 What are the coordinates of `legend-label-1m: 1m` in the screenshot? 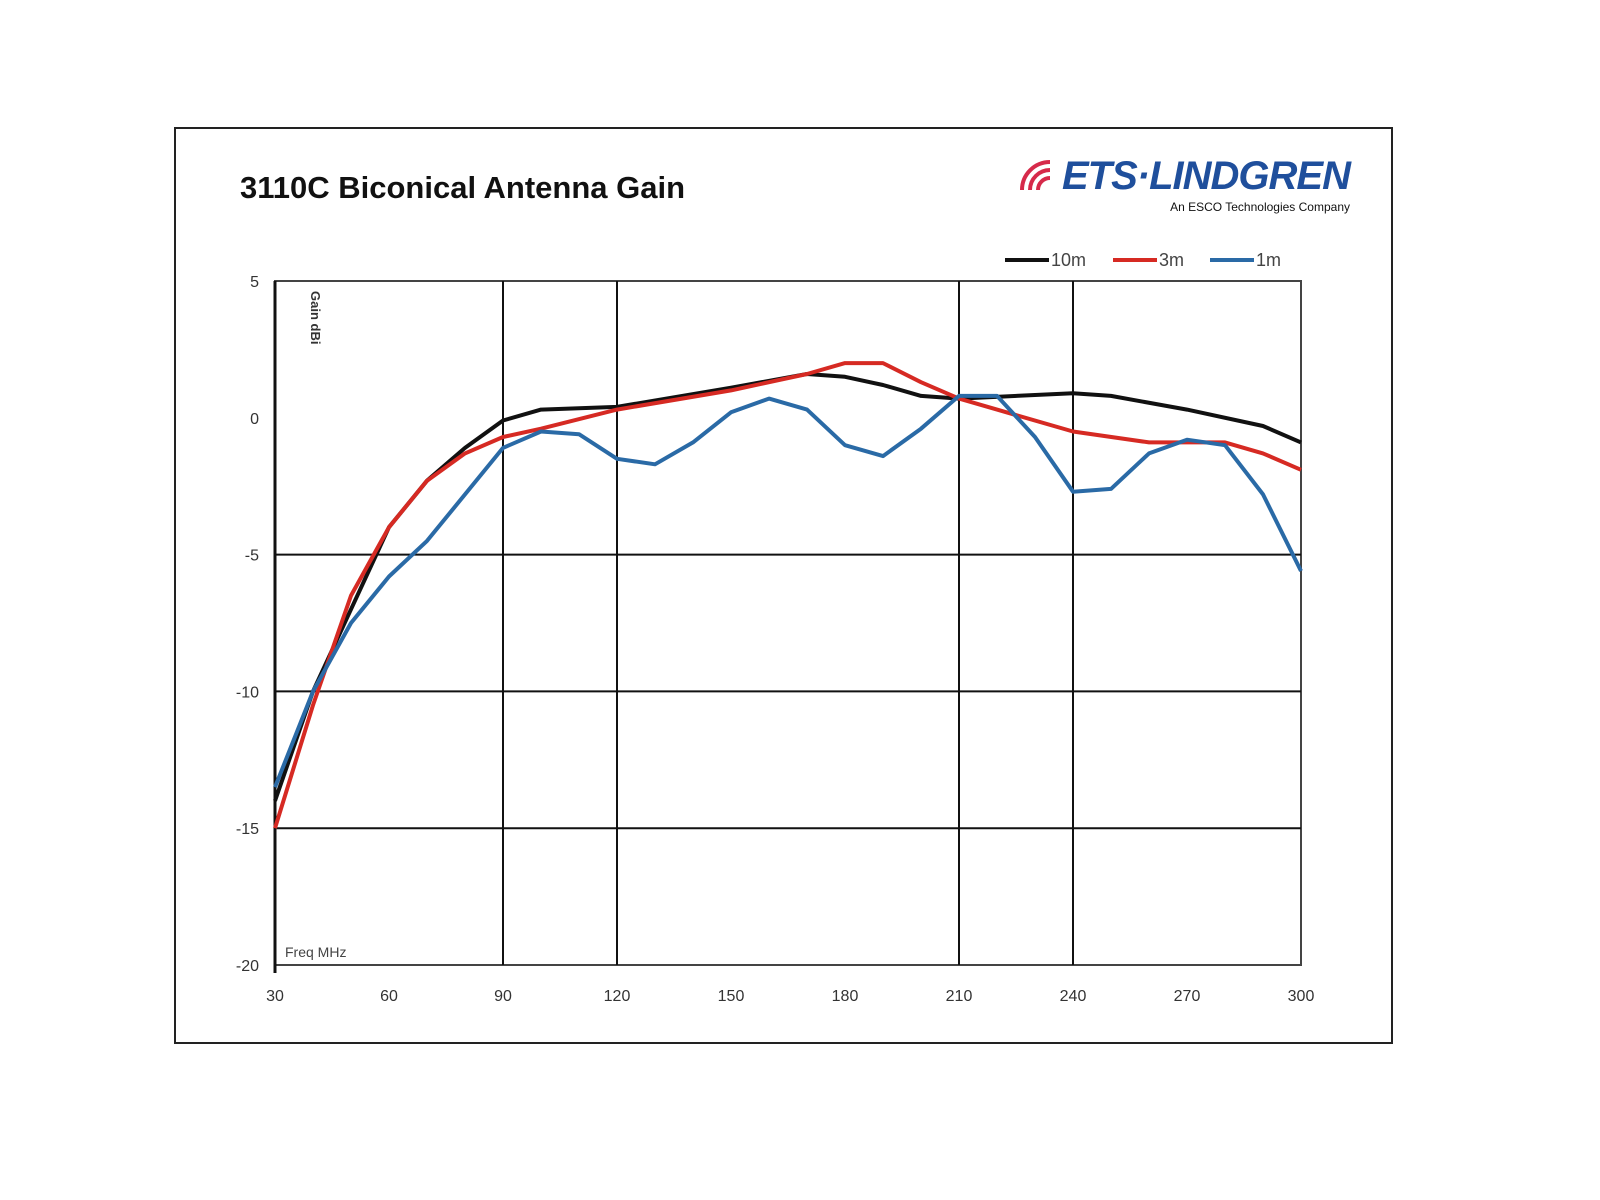 It's located at (1268, 260).